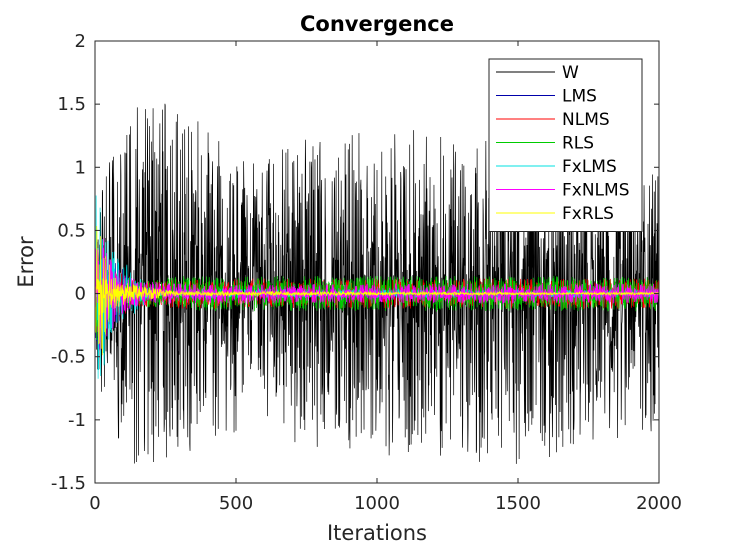 This screenshot has width=729, height=547. I want to click on y-tick-label: 1, so click(80, 167).